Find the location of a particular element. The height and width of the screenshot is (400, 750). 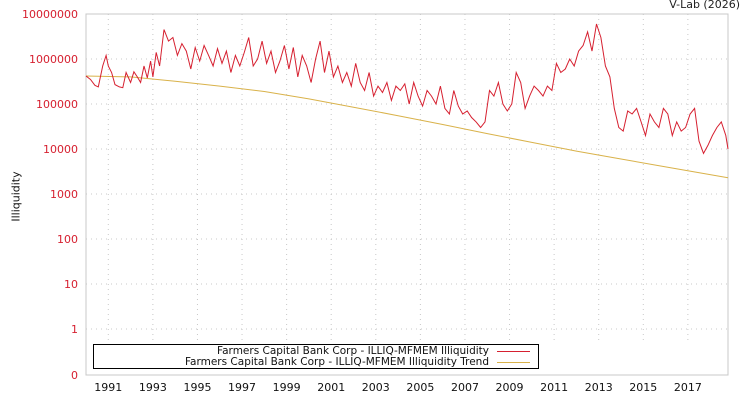

x-tick-label: 2005 is located at coordinates (420, 387).